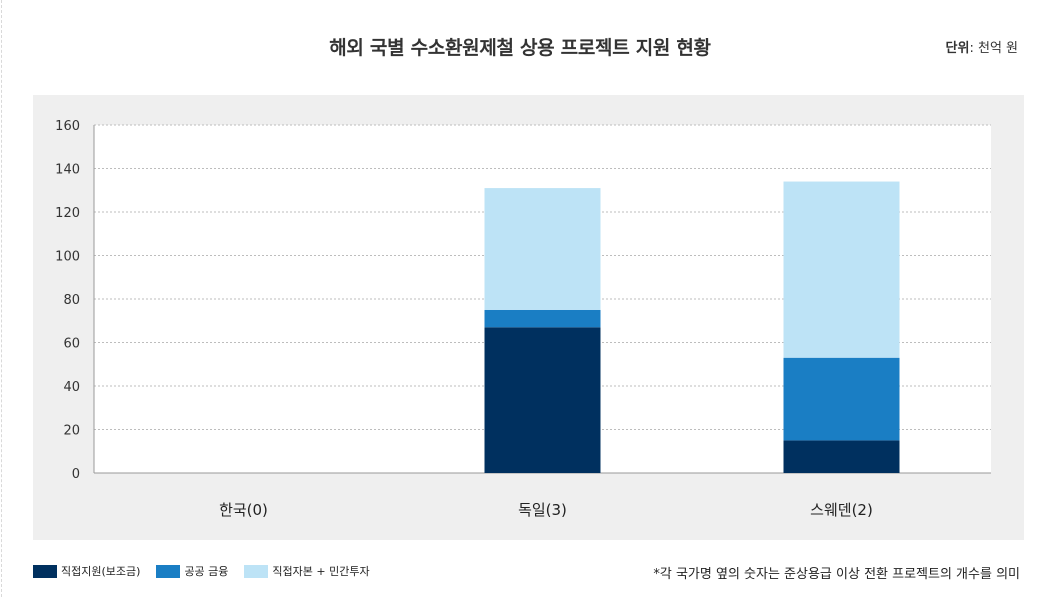 This screenshot has width=1040, height=597. Describe the element at coordinates (1, 298) in the screenshot. I see `page-border` at that location.